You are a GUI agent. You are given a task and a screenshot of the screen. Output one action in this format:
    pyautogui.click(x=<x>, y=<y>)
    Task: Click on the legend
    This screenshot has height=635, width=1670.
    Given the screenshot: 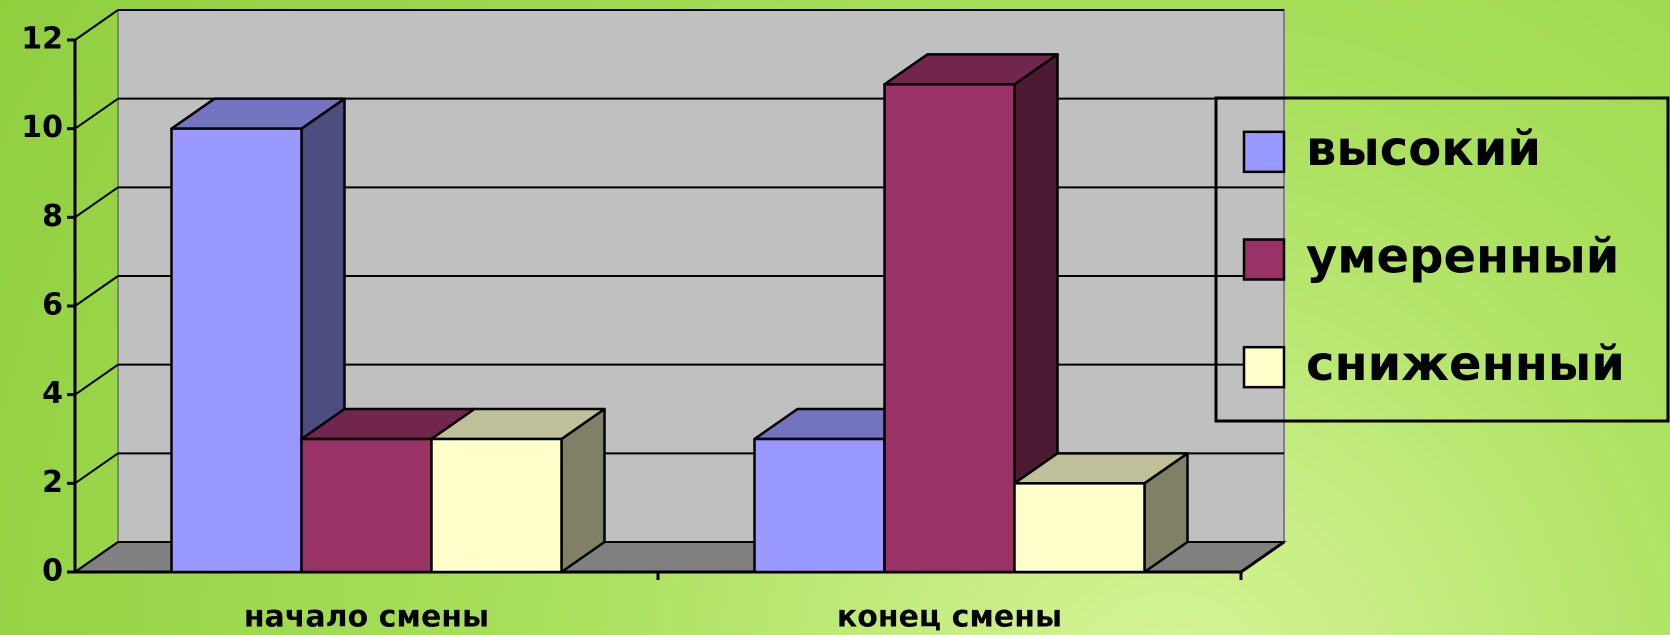 What is the action you would take?
    pyautogui.click(x=1442, y=259)
    